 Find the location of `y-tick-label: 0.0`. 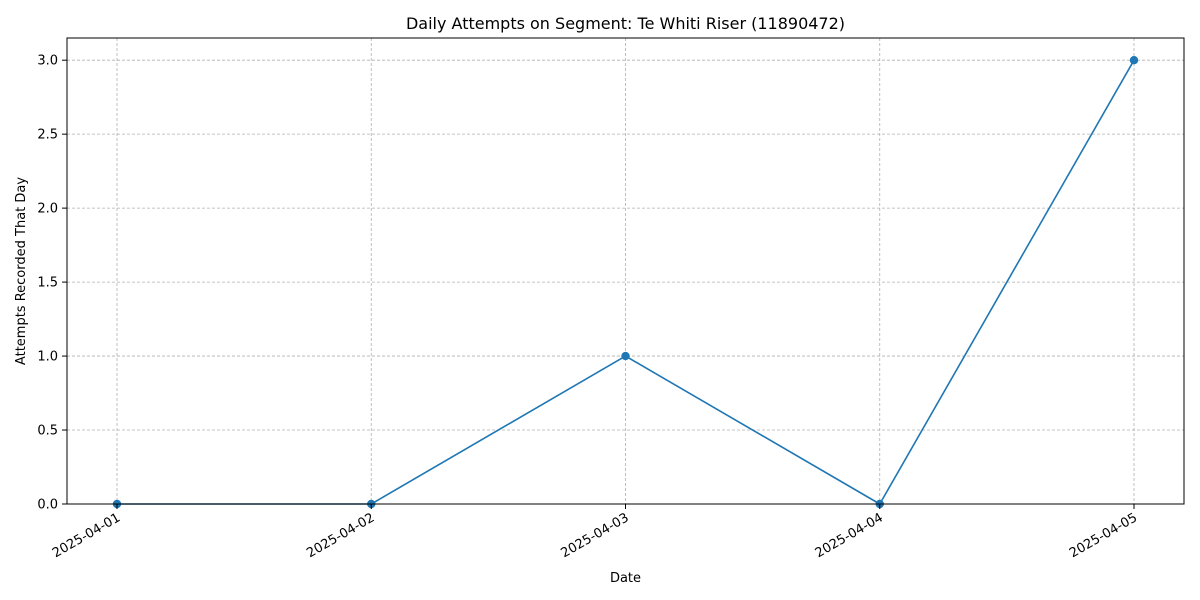

y-tick-label: 0.0 is located at coordinates (47, 505).